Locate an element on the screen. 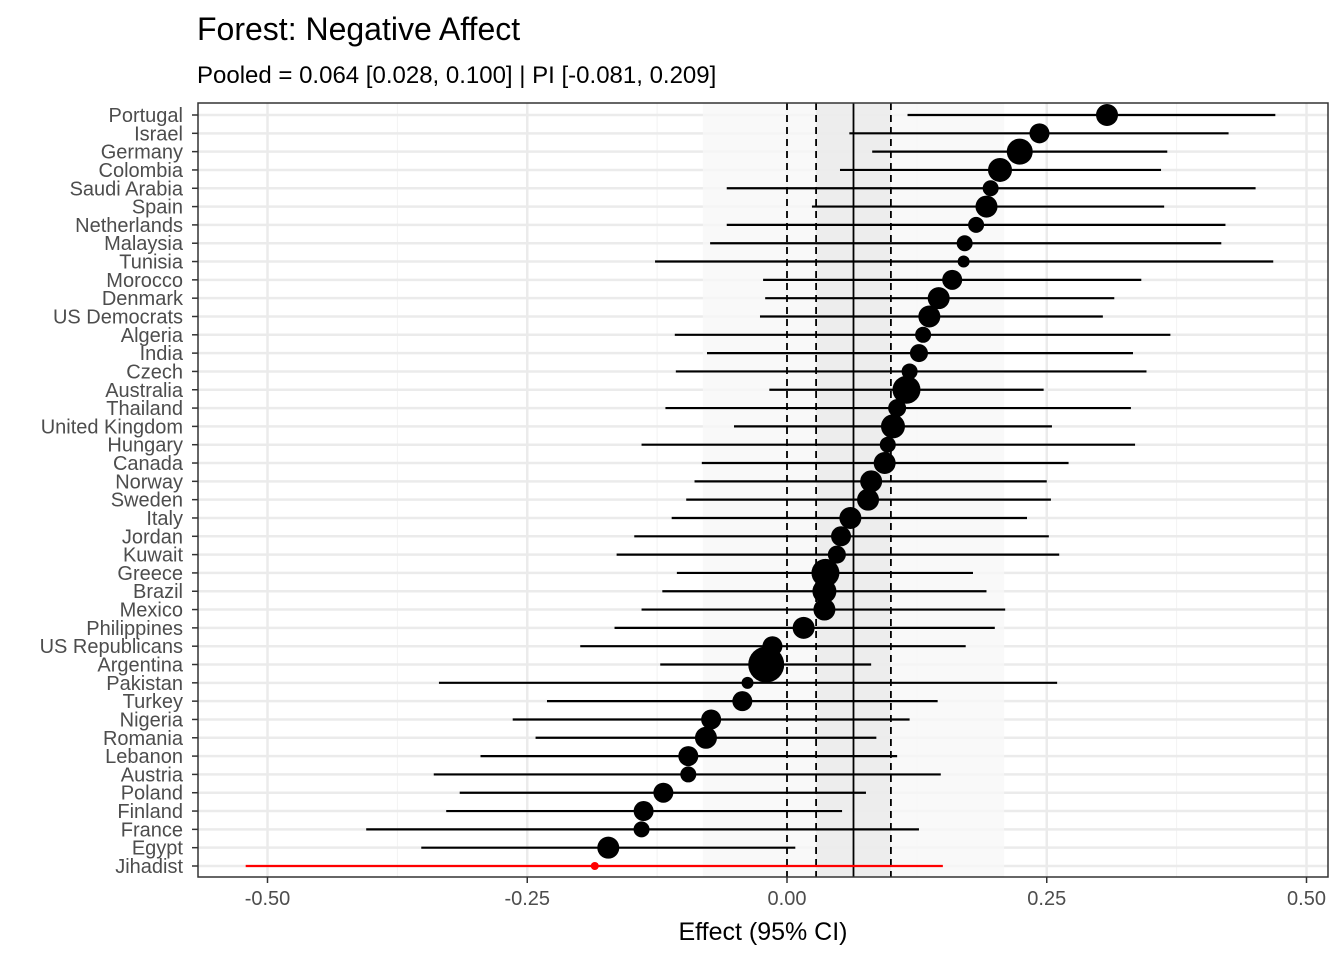 The height and width of the screenshot is (965, 1344). point-france is located at coordinates (641, 829).